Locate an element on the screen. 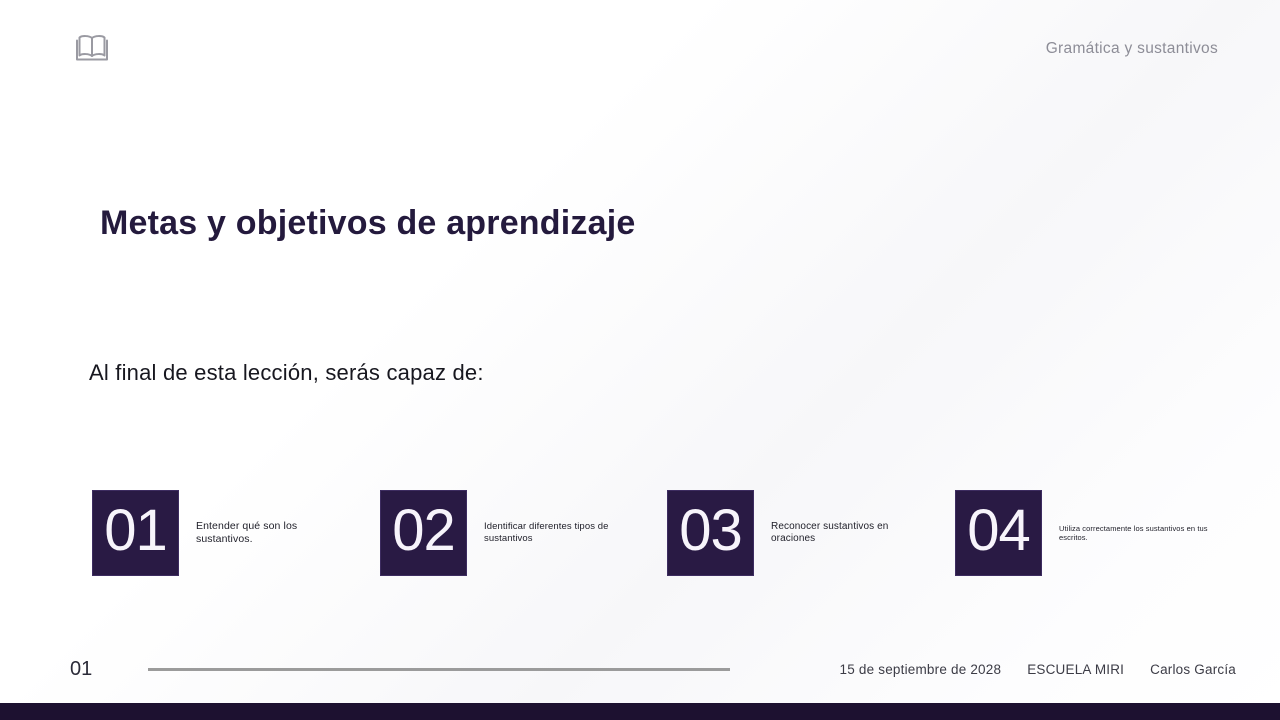 Image resolution: width=1280 pixels, height=720 pixels. objective-number-box: 03 is located at coordinates (710, 533).